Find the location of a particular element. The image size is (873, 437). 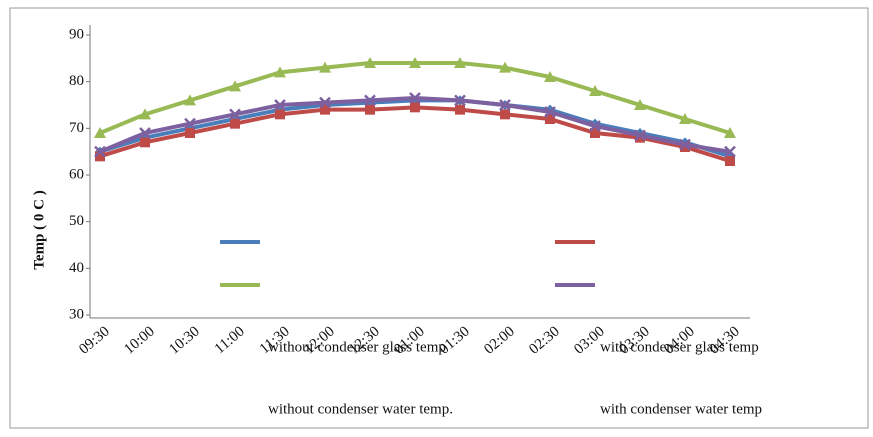

y-tick-label: 40 is located at coordinates (76, 268).